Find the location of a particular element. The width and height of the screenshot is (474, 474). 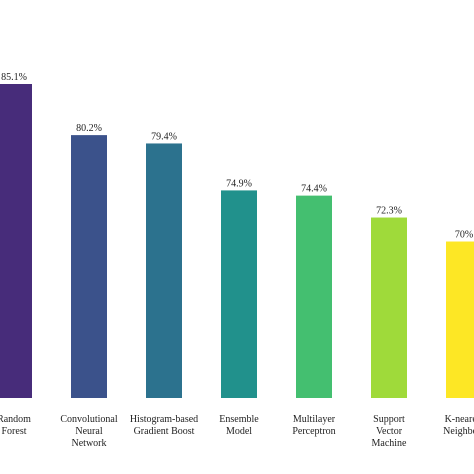

category-label-4: Multilayer Perceptron is located at coordinates (313, 425).